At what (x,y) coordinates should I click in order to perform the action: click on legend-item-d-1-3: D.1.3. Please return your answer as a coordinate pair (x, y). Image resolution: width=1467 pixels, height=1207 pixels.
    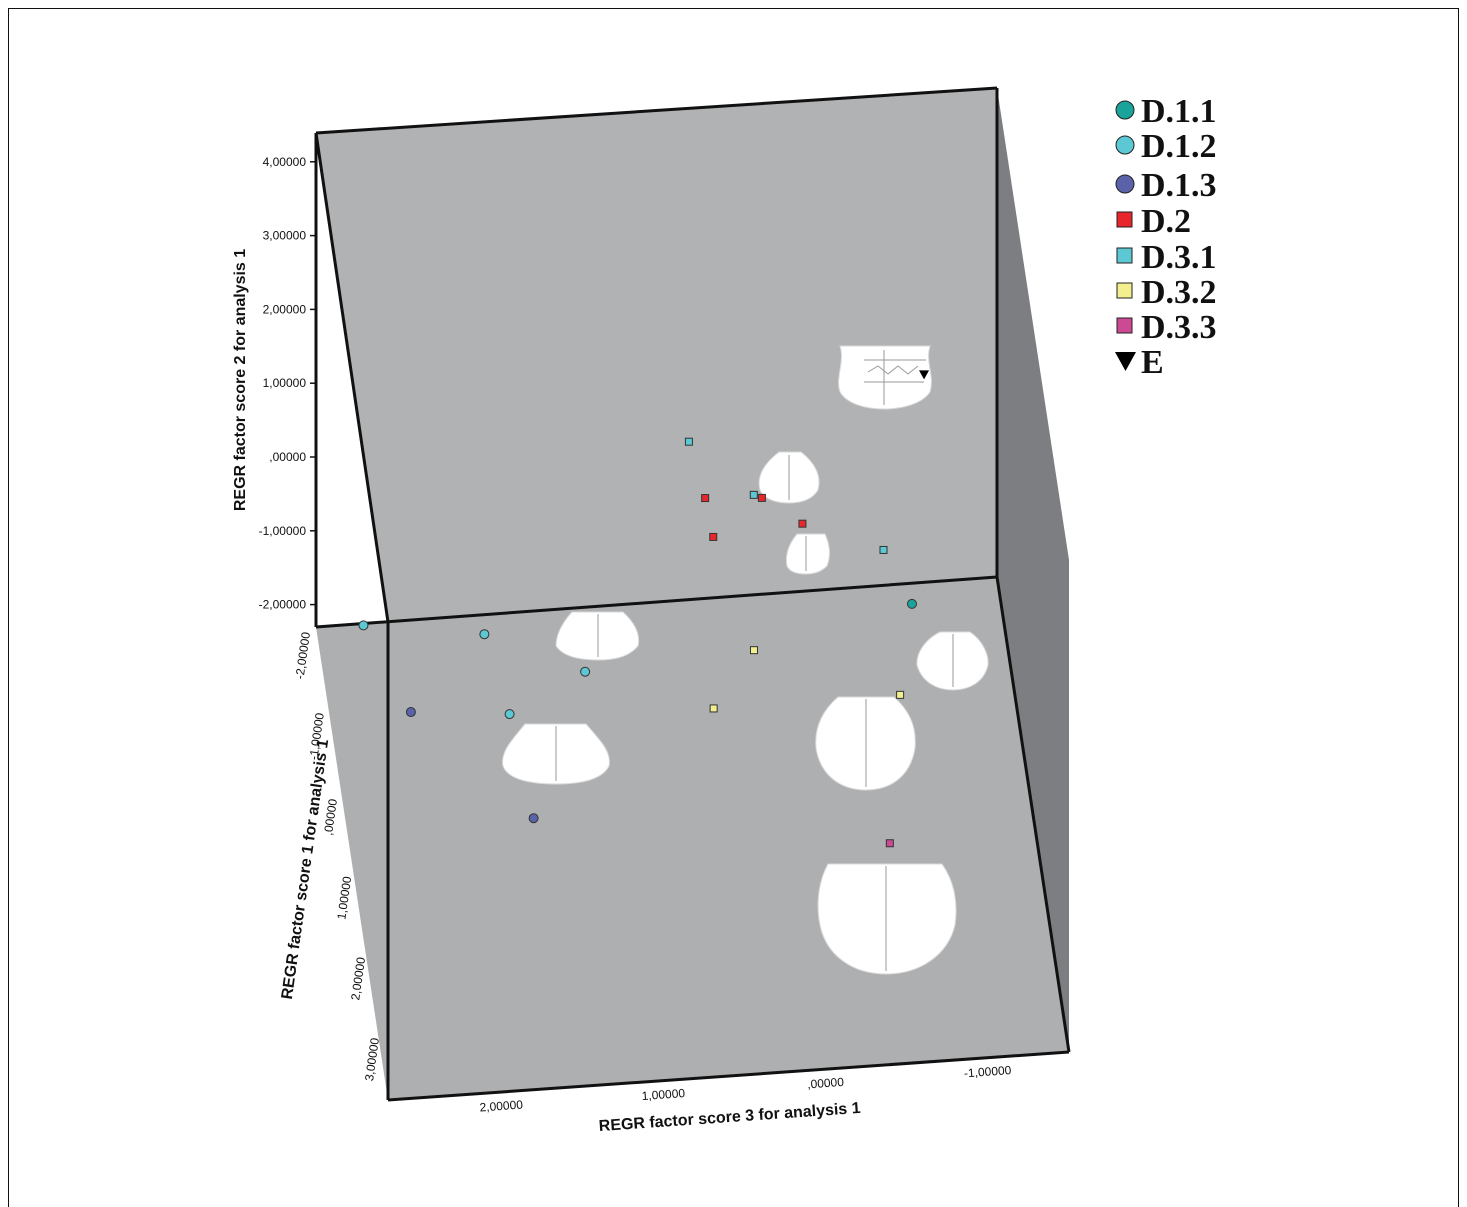
    Looking at the image, I should click on (1166, 185).